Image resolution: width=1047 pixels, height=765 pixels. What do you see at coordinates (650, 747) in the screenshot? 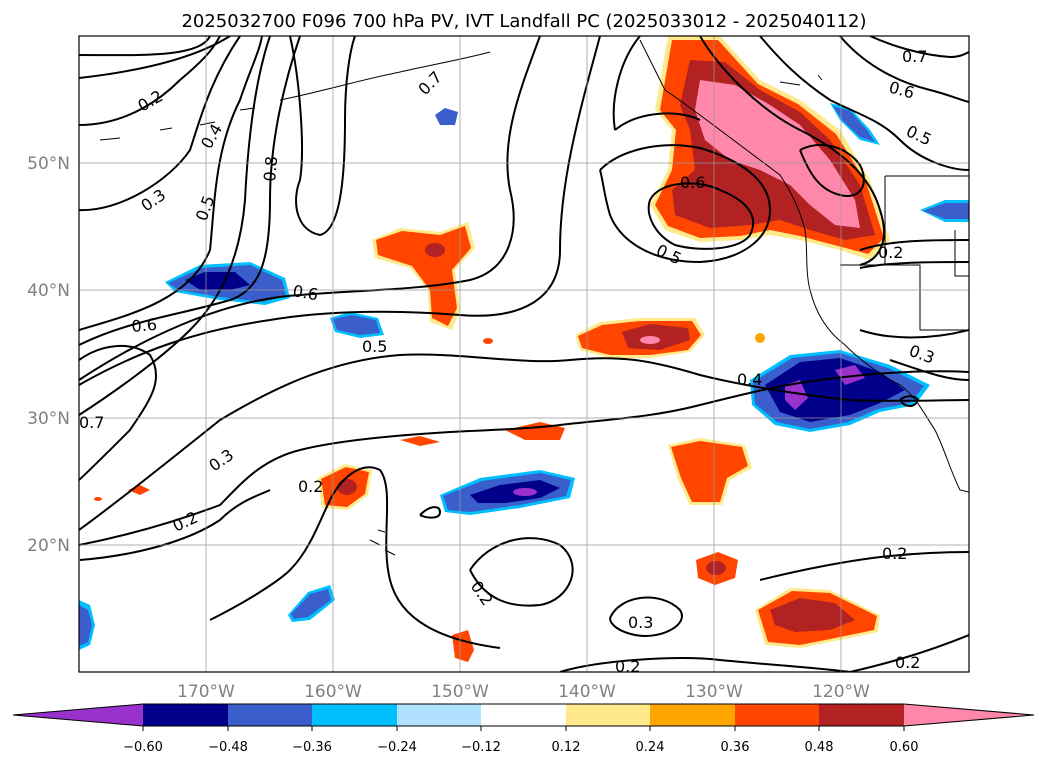
I see `colorbar-tick-label: 0.24` at bounding box center [650, 747].